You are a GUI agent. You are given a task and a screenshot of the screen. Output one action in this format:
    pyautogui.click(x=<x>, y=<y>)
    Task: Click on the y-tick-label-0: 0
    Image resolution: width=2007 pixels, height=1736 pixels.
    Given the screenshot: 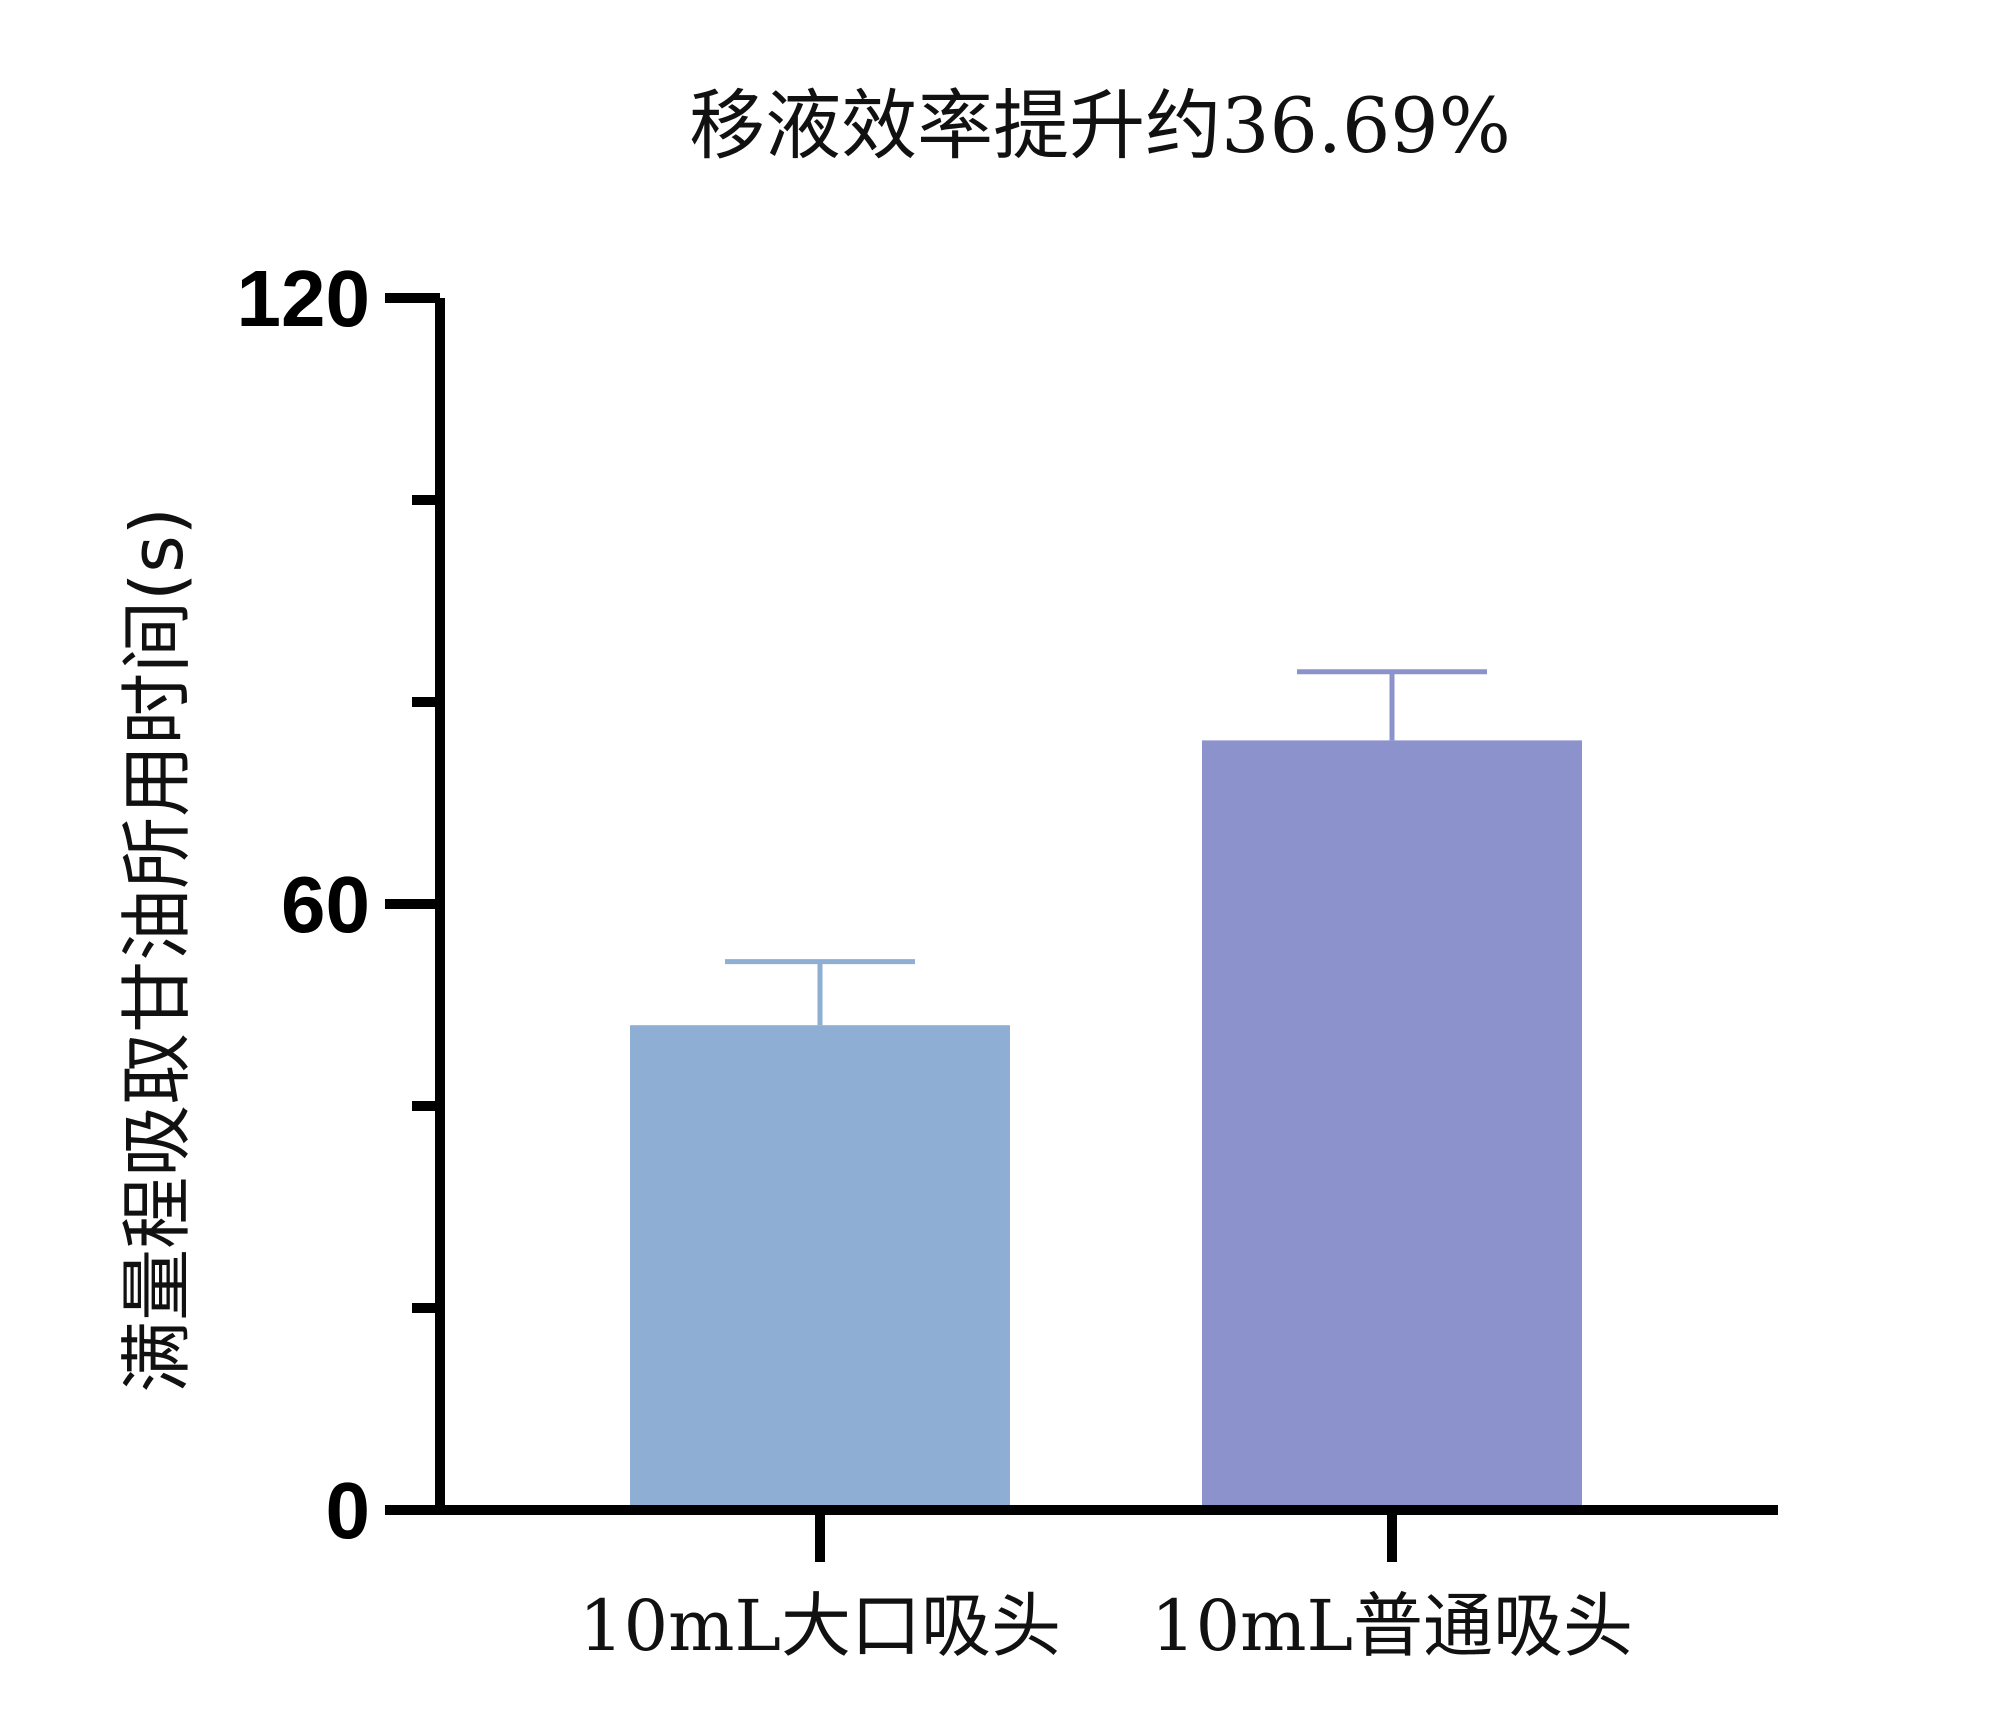 What is the action you would take?
    pyautogui.click(x=348, y=1510)
    